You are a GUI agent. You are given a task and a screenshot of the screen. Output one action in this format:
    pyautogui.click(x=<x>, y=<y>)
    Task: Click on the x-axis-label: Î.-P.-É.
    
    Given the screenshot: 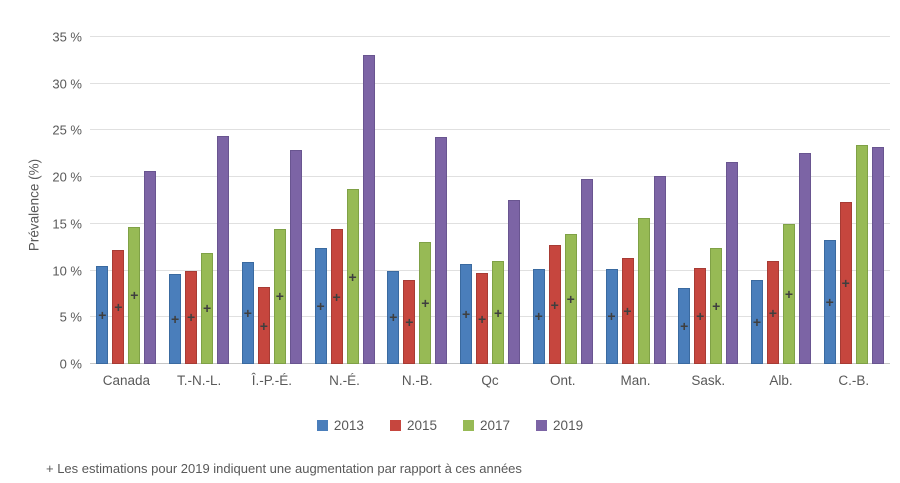 What is the action you would take?
    pyautogui.click(x=271, y=380)
    